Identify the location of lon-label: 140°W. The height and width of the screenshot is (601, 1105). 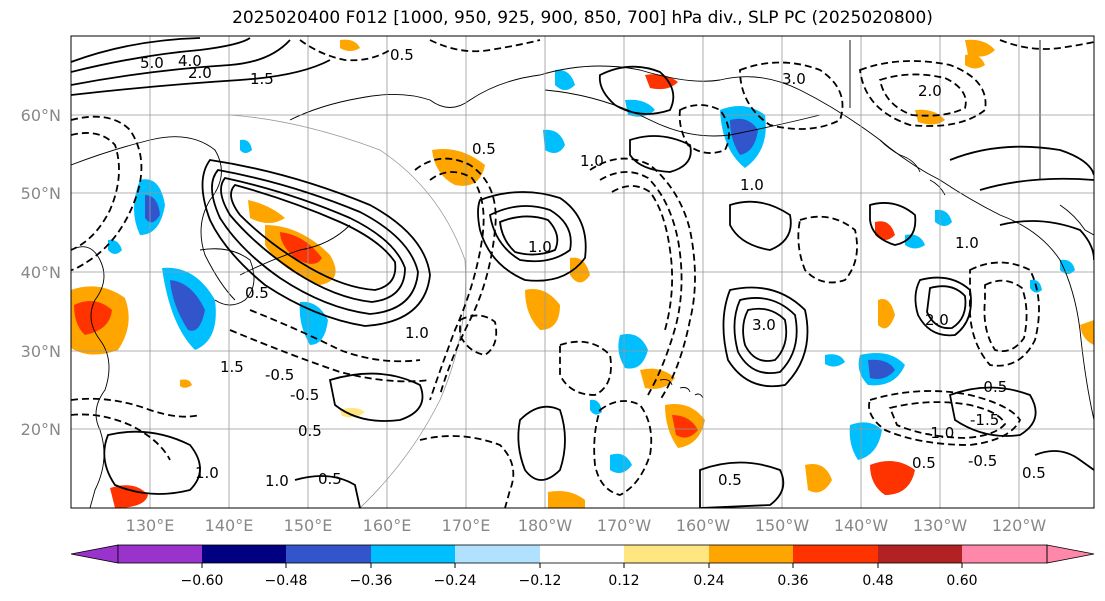
(861, 525).